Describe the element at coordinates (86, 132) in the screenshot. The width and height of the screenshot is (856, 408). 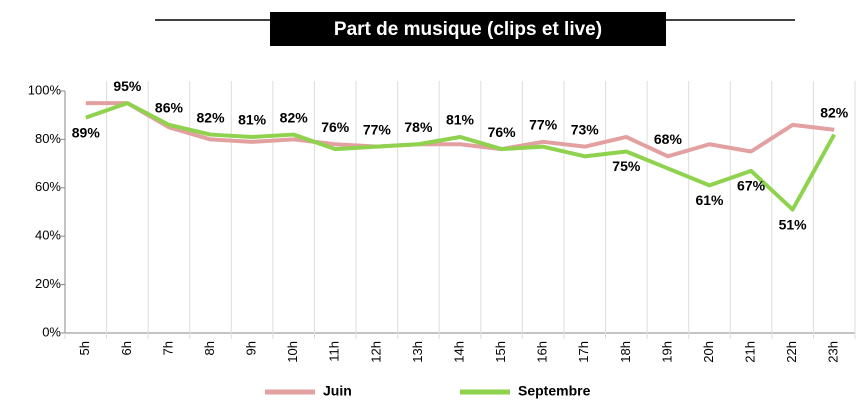
I see `data-label: 89%` at that location.